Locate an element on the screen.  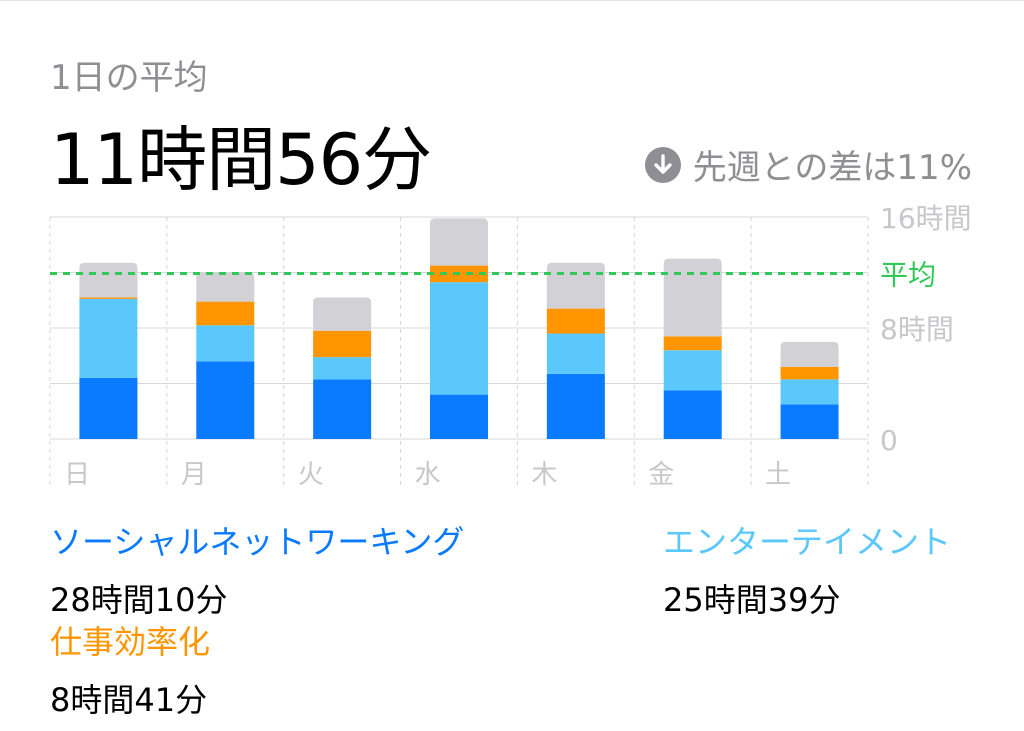
y-tick-label: 16時間 is located at coordinates (926, 218).